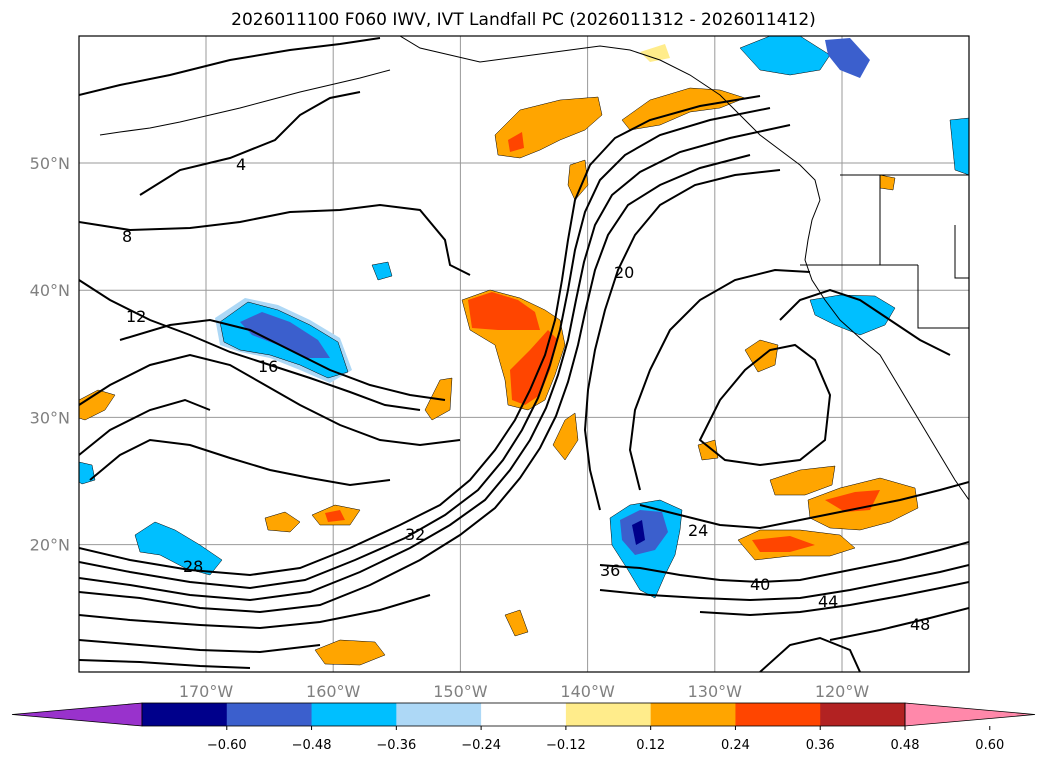 This screenshot has width=1047, height=765. I want to click on contour-label-12: 12, so click(136, 316).